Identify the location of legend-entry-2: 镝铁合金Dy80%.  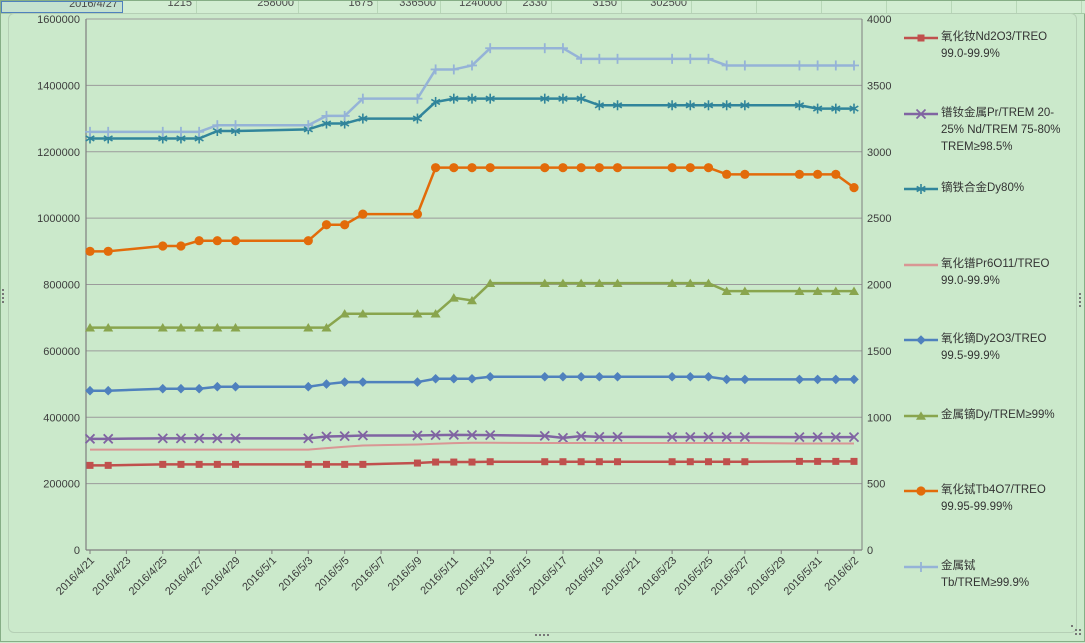
(963, 188).